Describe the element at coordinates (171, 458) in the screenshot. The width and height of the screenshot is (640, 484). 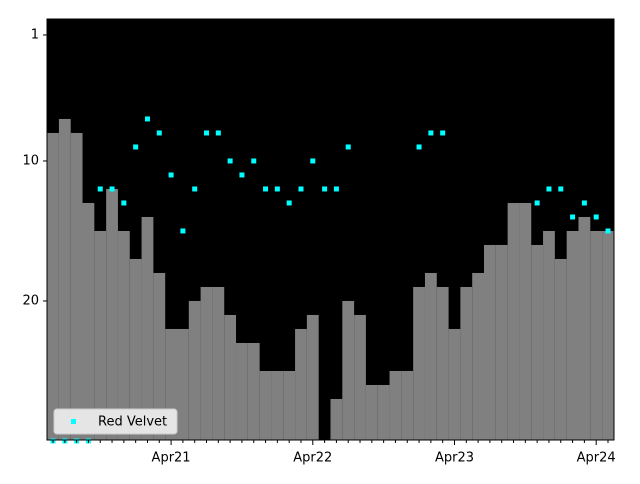
I see `x-tick-label: Apr21` at that location.